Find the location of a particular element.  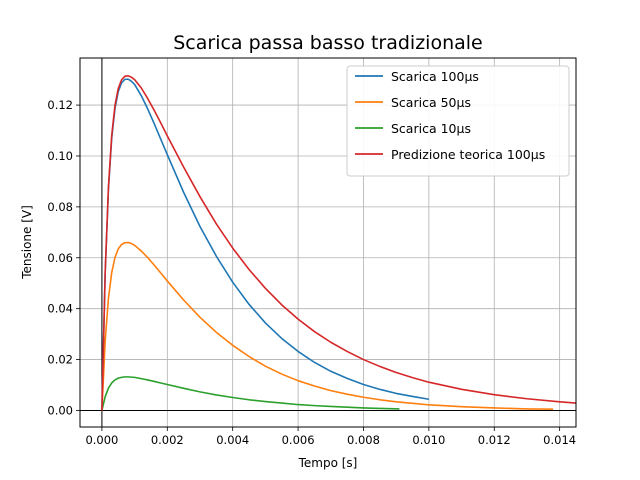

y-axis-label: Tensione [V] is located at coordinates (27, 242).